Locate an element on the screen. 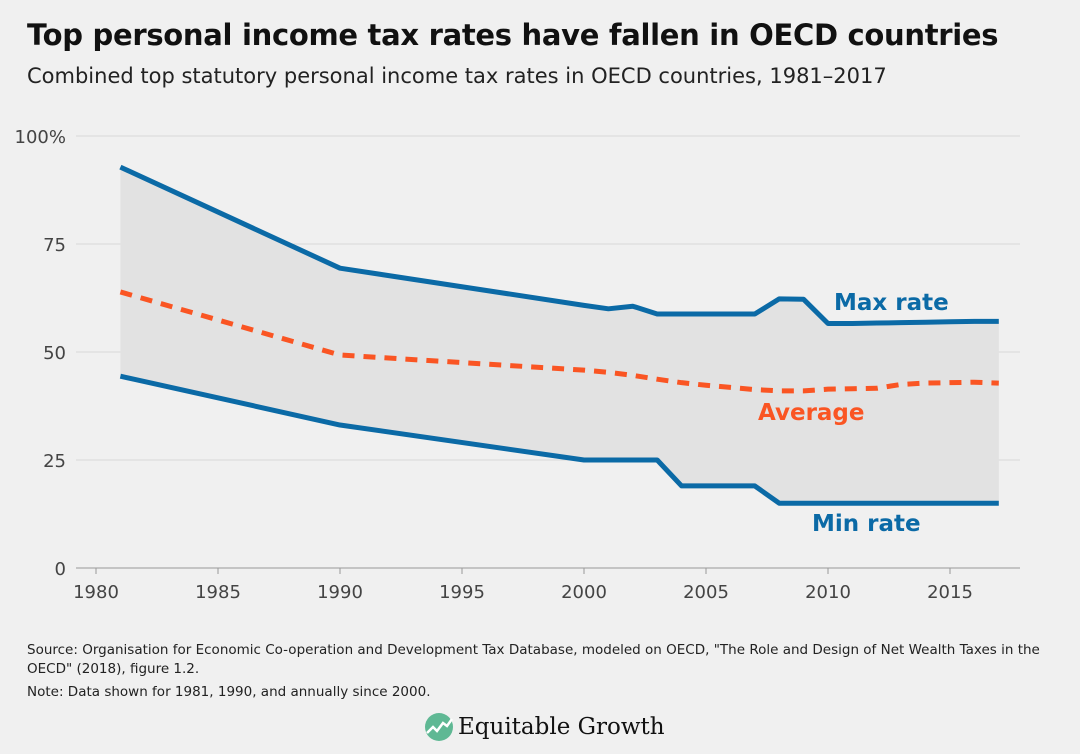  x-tick-label: 1995 is located at coordinates (462, 592).